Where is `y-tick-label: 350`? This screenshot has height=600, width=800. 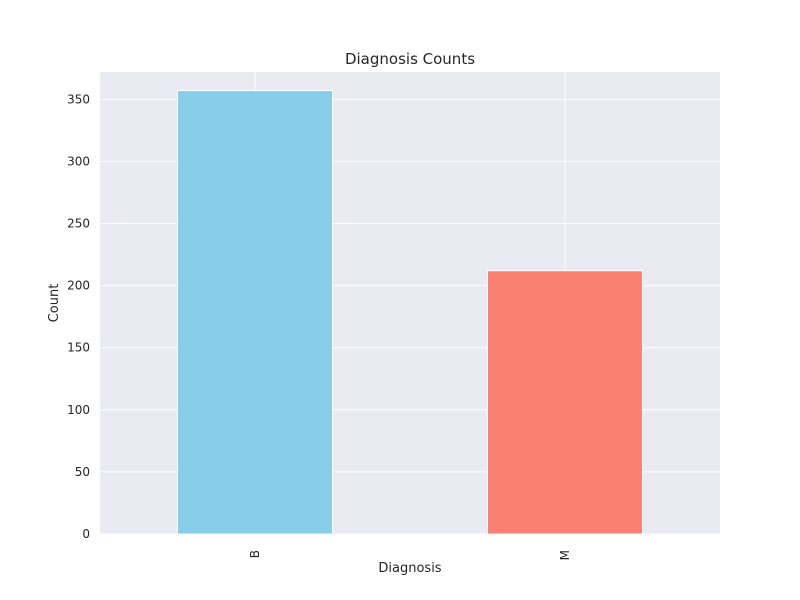
y-tick-label: 350 is located at coordinates (78, 99).